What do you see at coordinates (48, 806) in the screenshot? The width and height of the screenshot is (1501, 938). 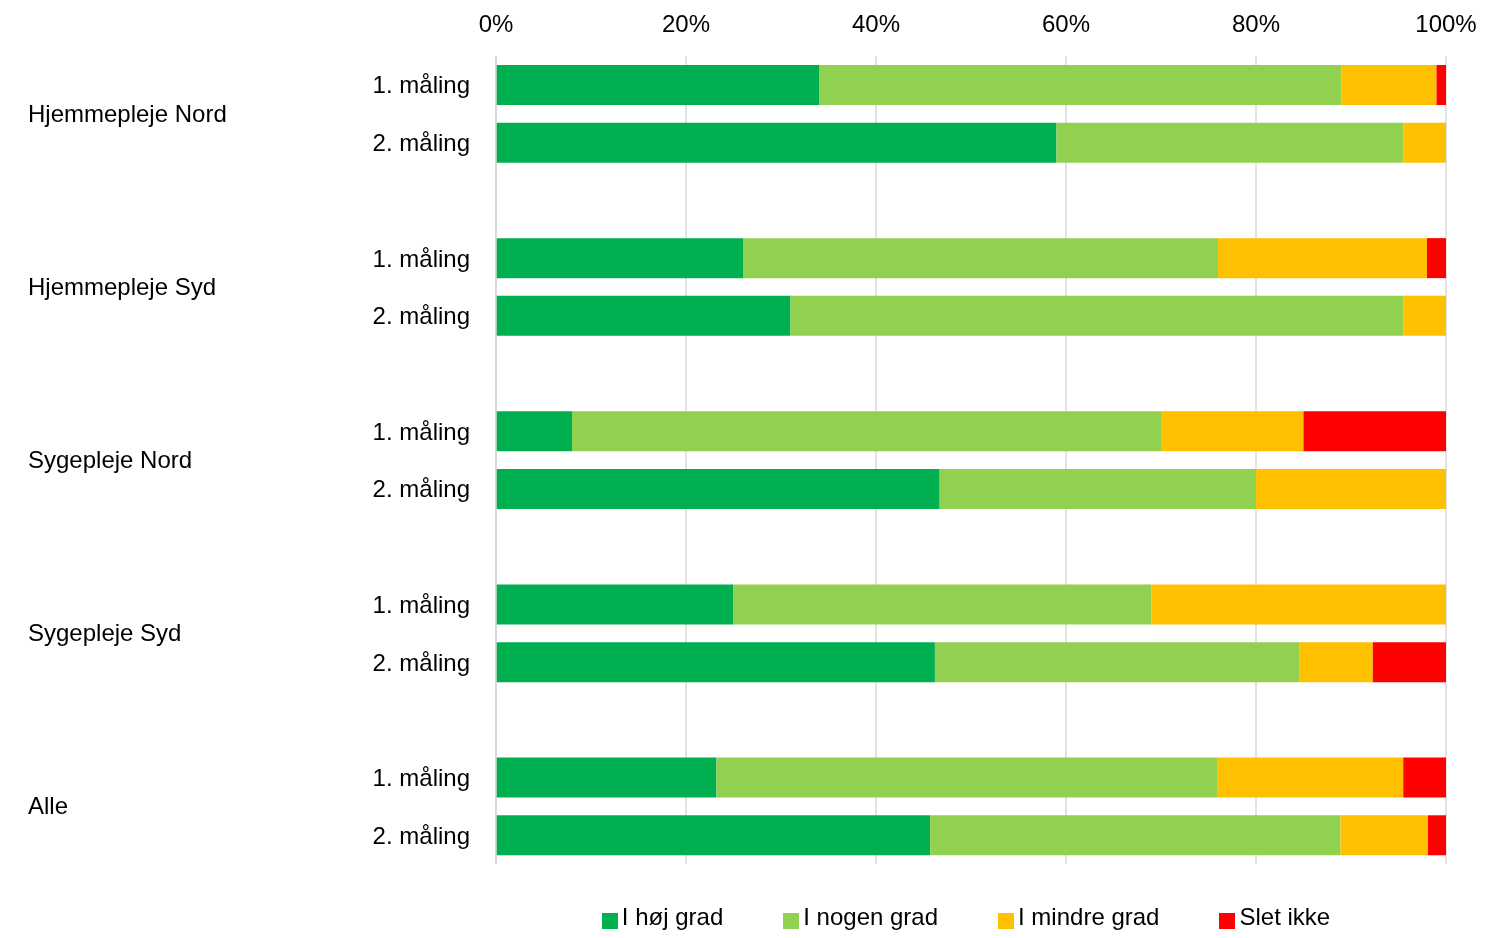 I see `text: Alle` at bounding box center [48, 806].